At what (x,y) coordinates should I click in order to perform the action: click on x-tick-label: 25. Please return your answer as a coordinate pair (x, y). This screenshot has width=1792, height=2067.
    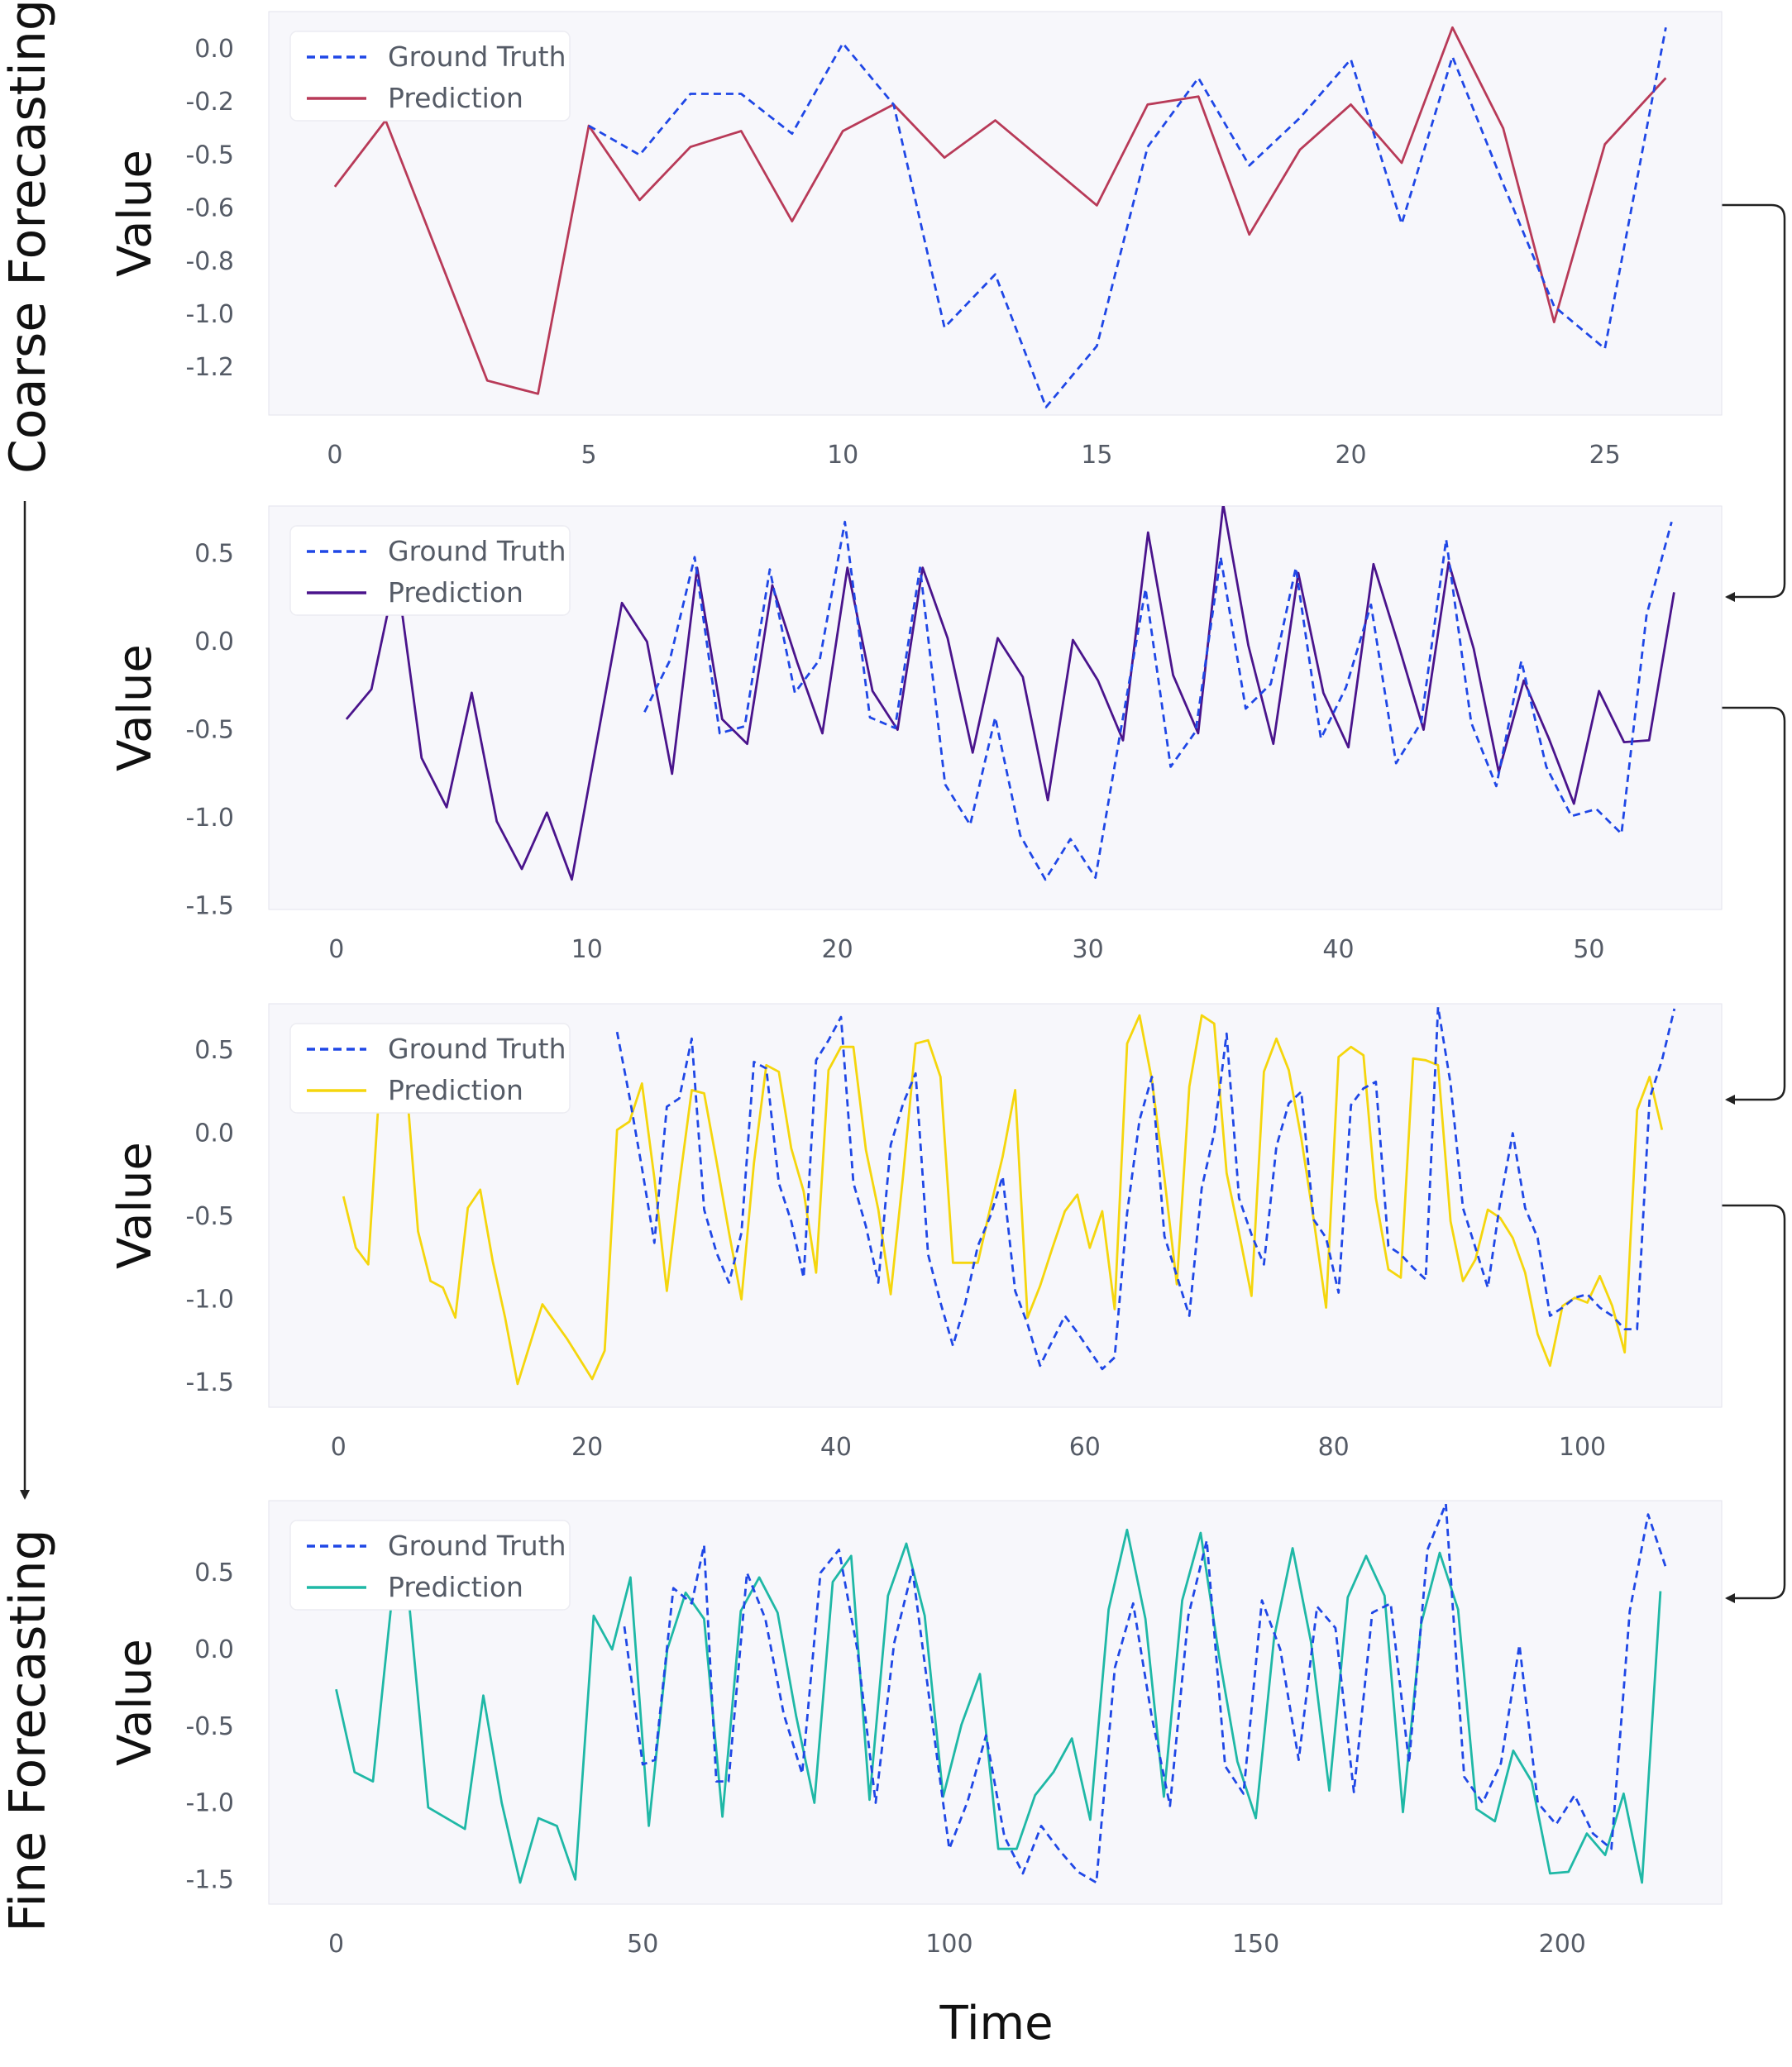
    Looking at the image, I should click on (1605, 455).